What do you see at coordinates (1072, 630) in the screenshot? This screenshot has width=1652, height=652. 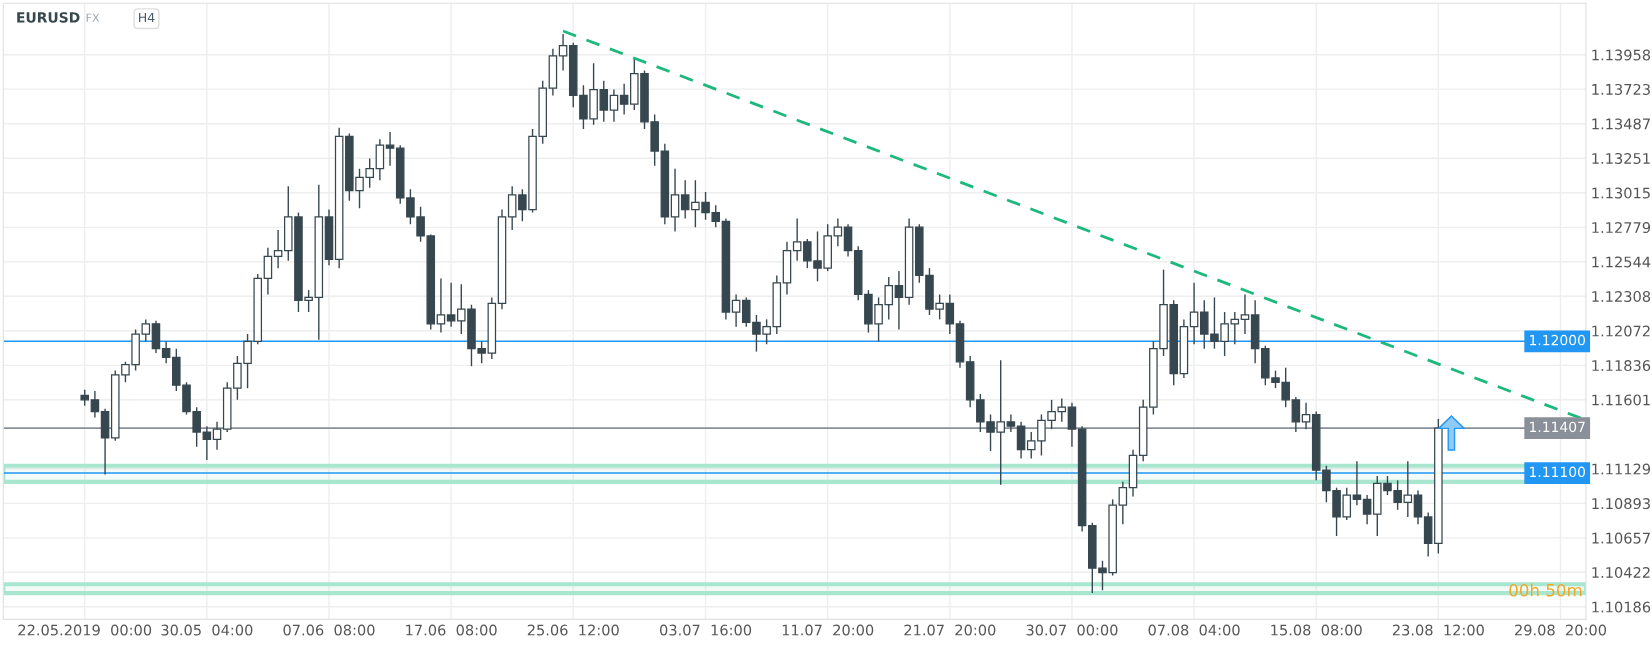 I see `x-tick-label: 30.07 00:00` at bounding box center [1072, 630].